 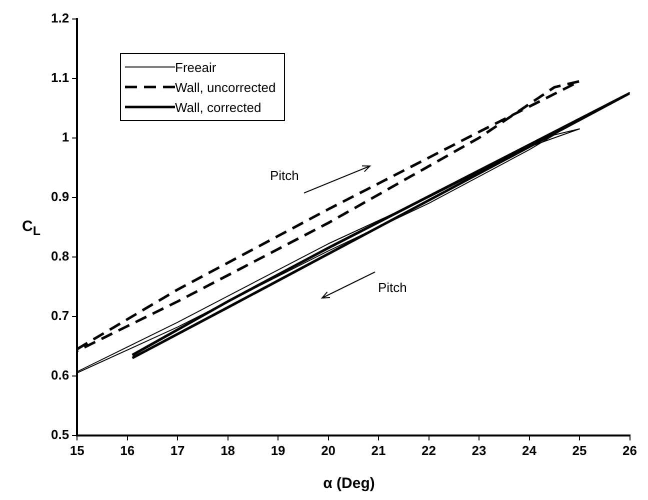 What do you see at coordinates (530, 450) in the screenshot?
I see `x-tick-label: 24` at bounding box center [530, 450].